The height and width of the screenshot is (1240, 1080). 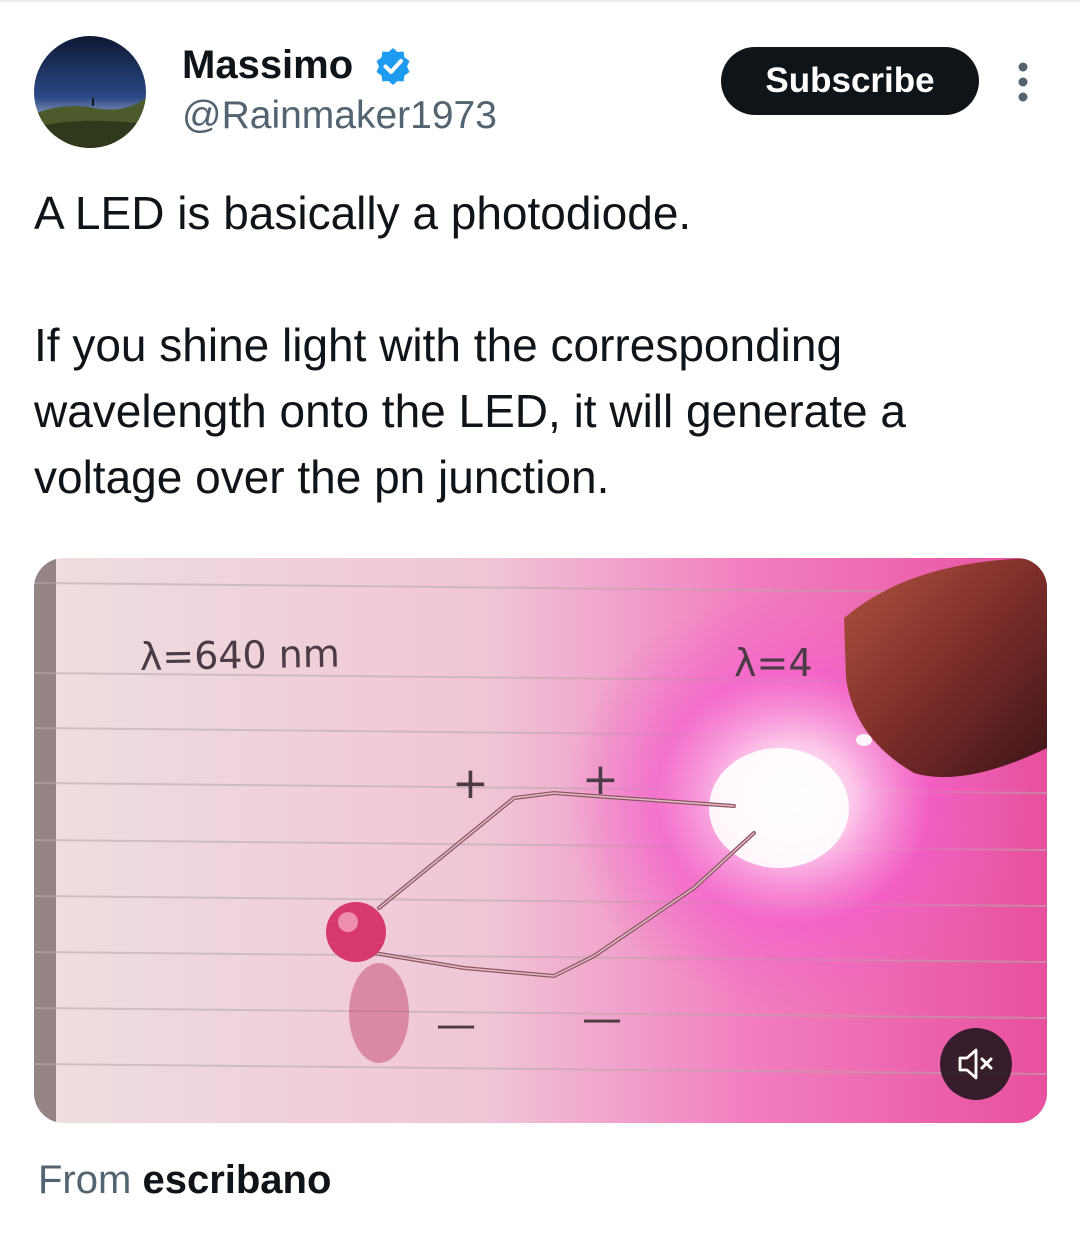 I want to click on source-prefix: From, so click(x=85, y=1180).